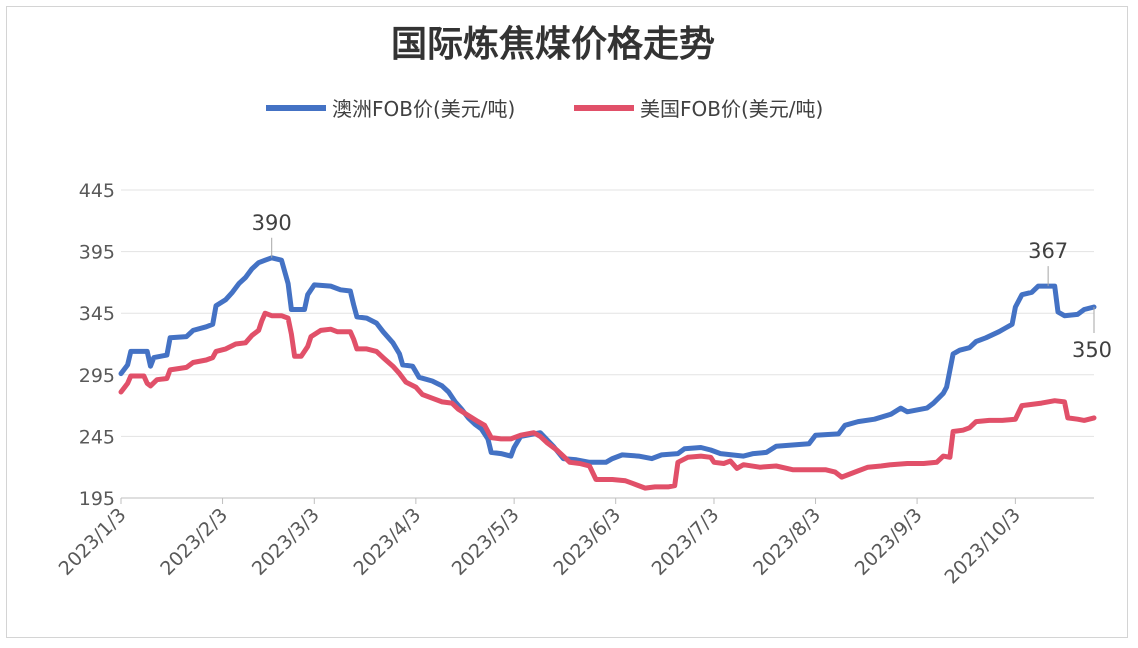 The image size is (1138, 648). I want to click on x-tick-label: 2023/10/3, so click(982, 546).